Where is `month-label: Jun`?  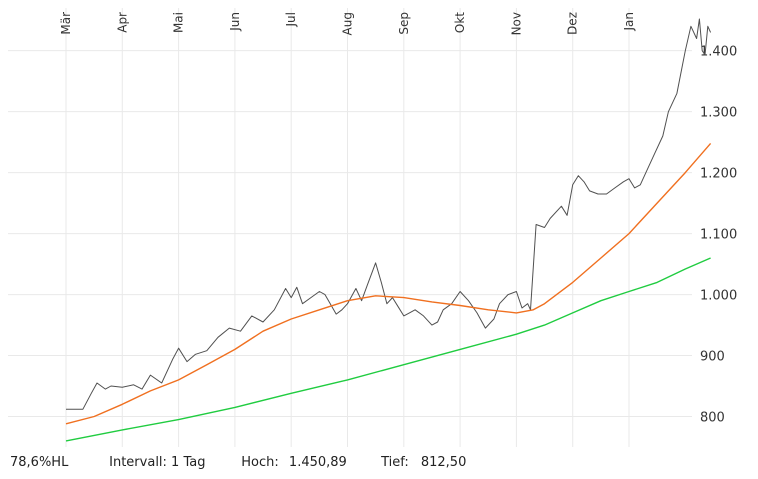 month-label: Jun is located at coordinates (235, 22).